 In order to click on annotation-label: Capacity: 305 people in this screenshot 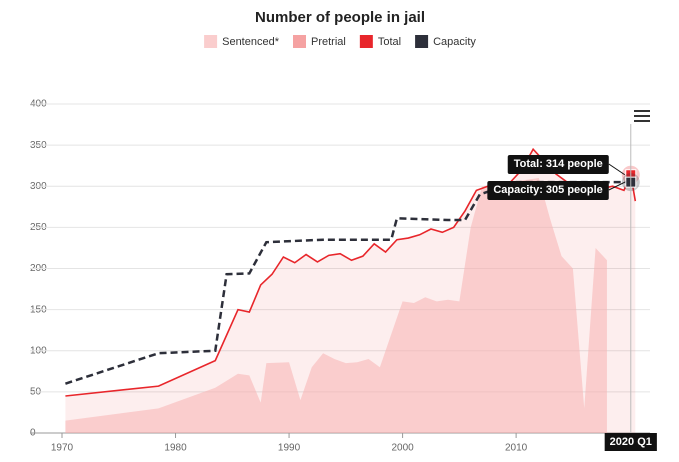, I will do `click(547, 190)`.